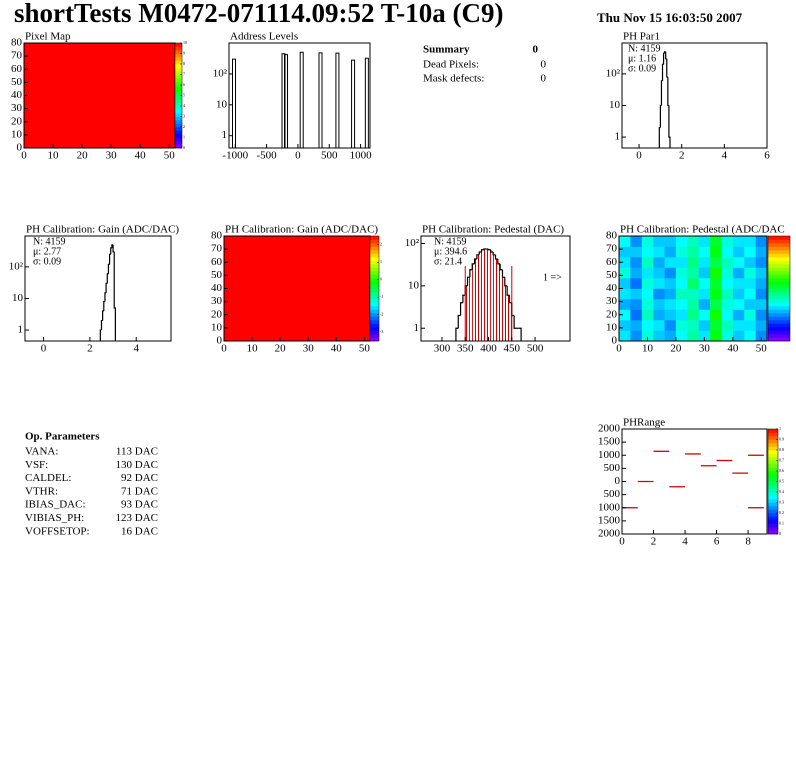 The height and width of the screenshot is (772, 796). What do you see at coordinates (102, 230) in the screenshot?
I see `chart-title: PH Calibration: Gain (ADC/DAC)` at bounding box center [102, 230].